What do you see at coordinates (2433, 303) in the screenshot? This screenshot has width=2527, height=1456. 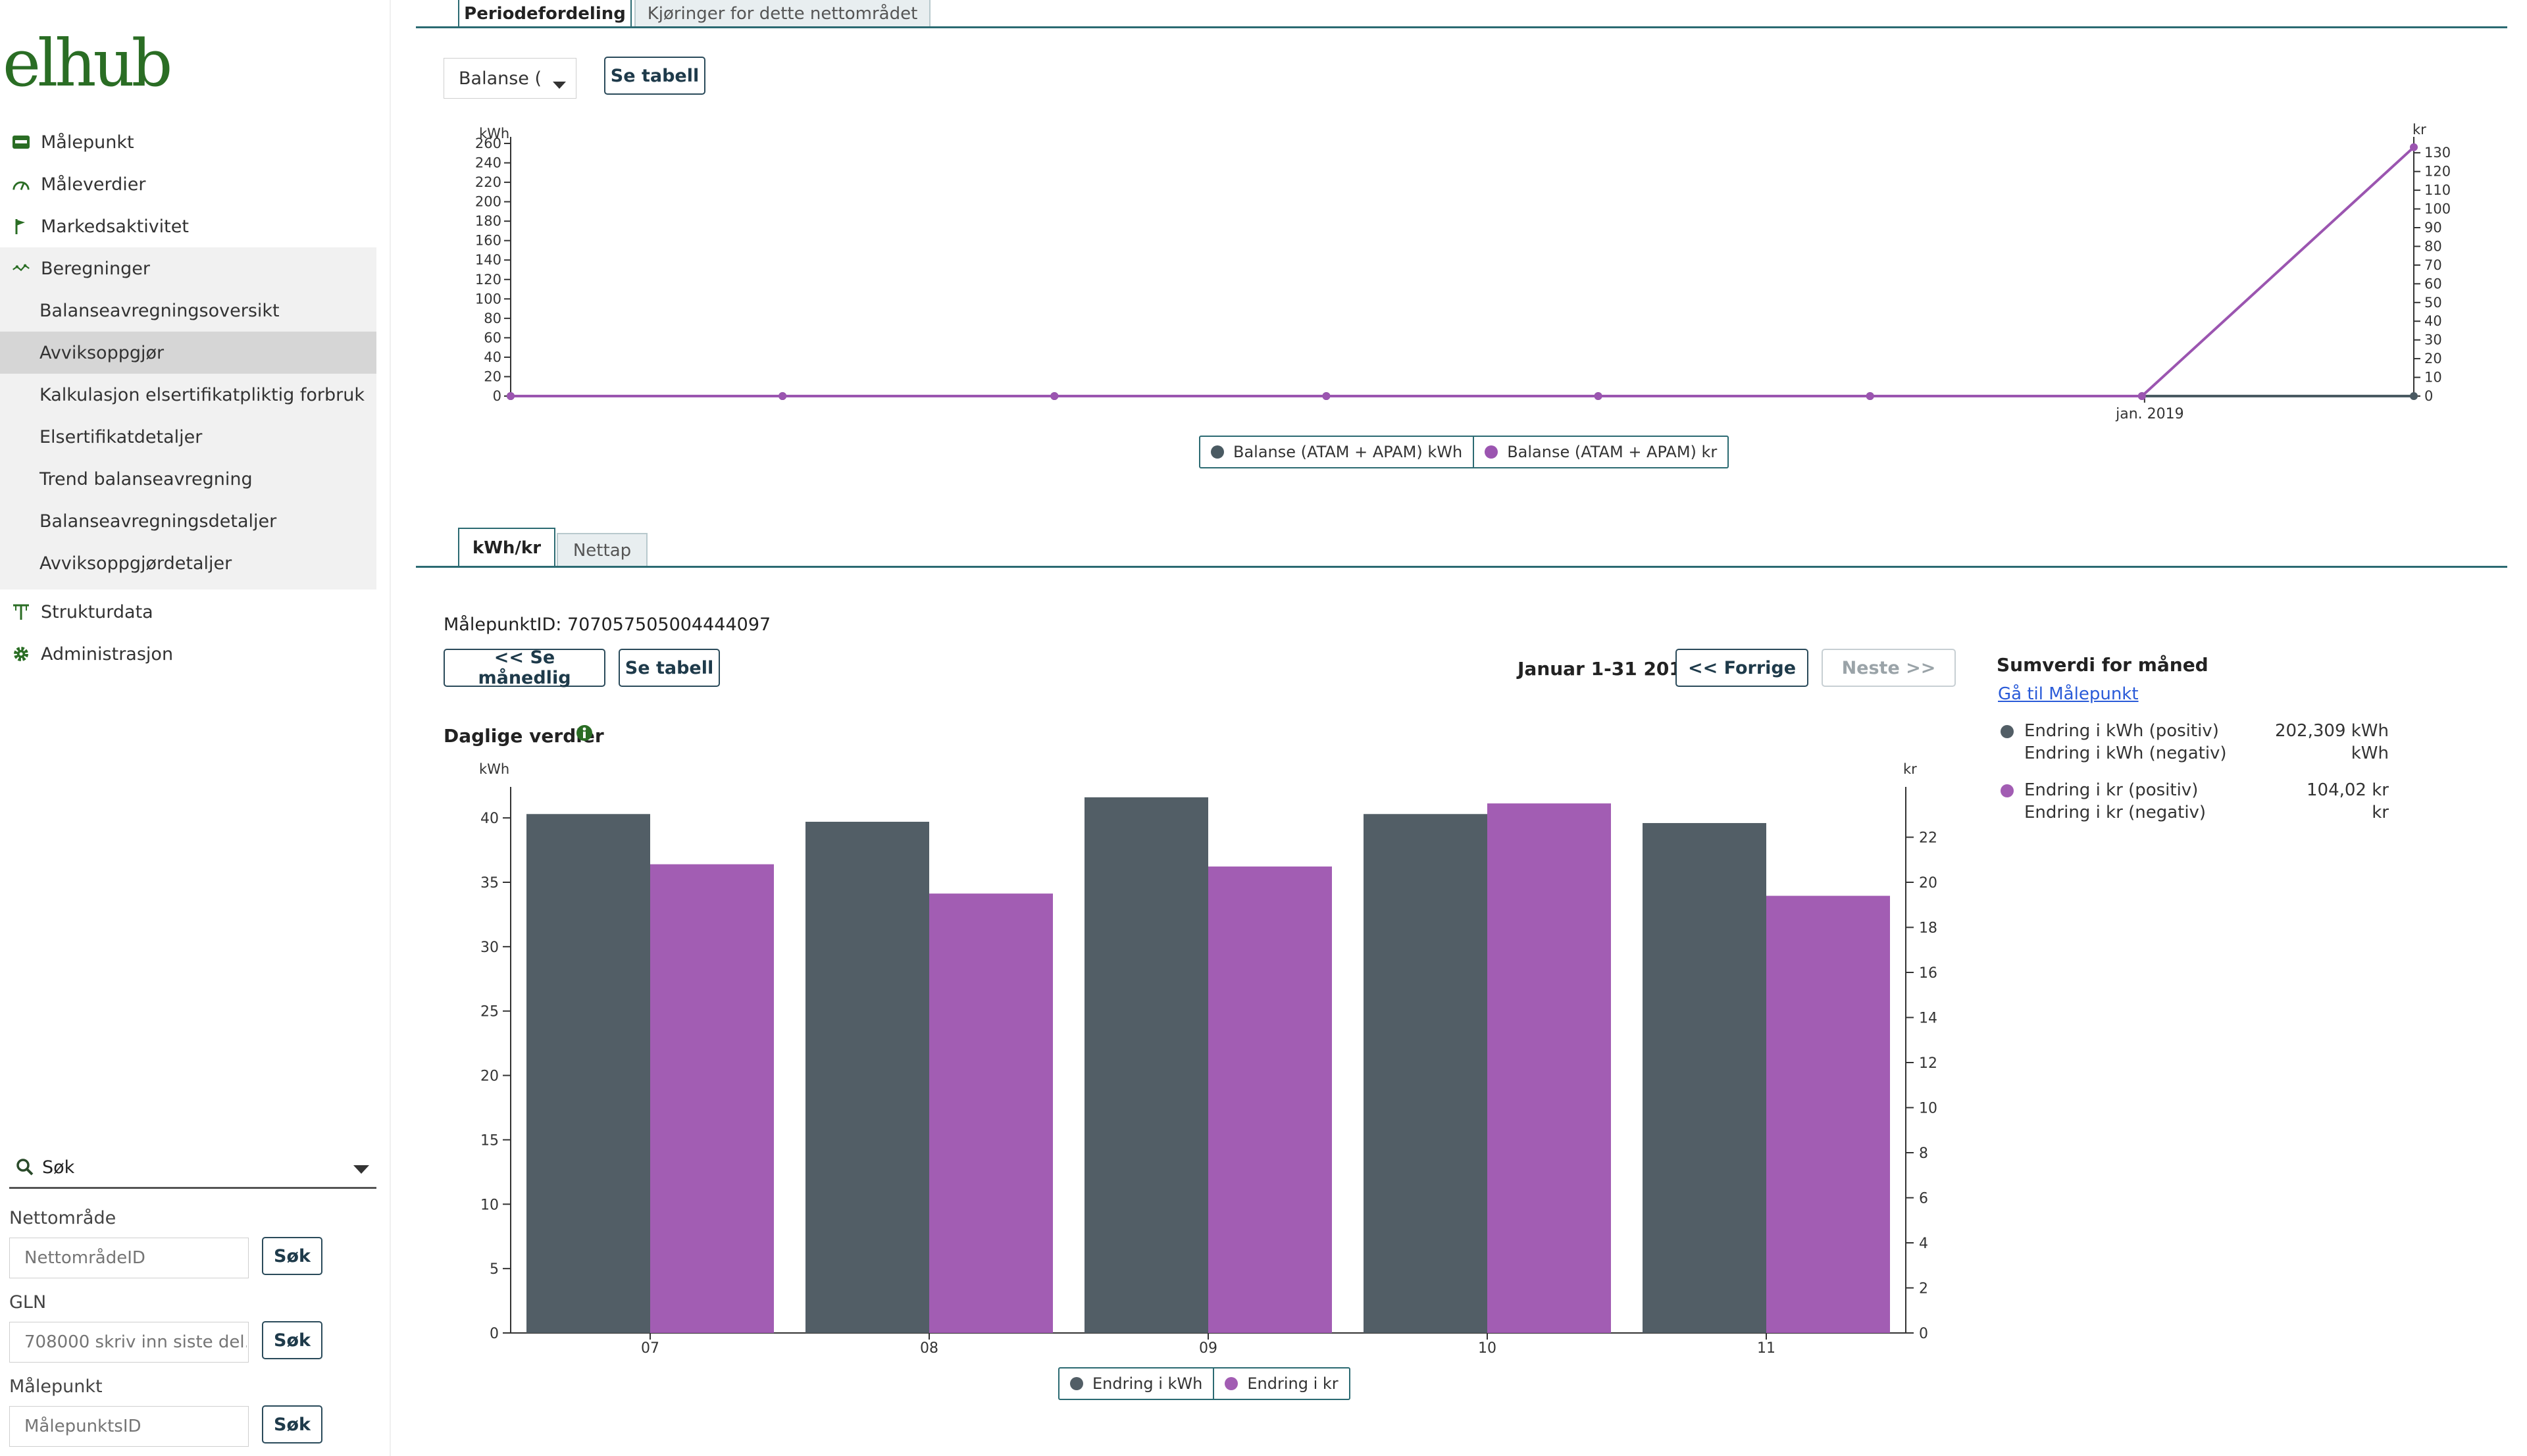 I see `right-tick-label: 50` at bounding box center [2433, 303].